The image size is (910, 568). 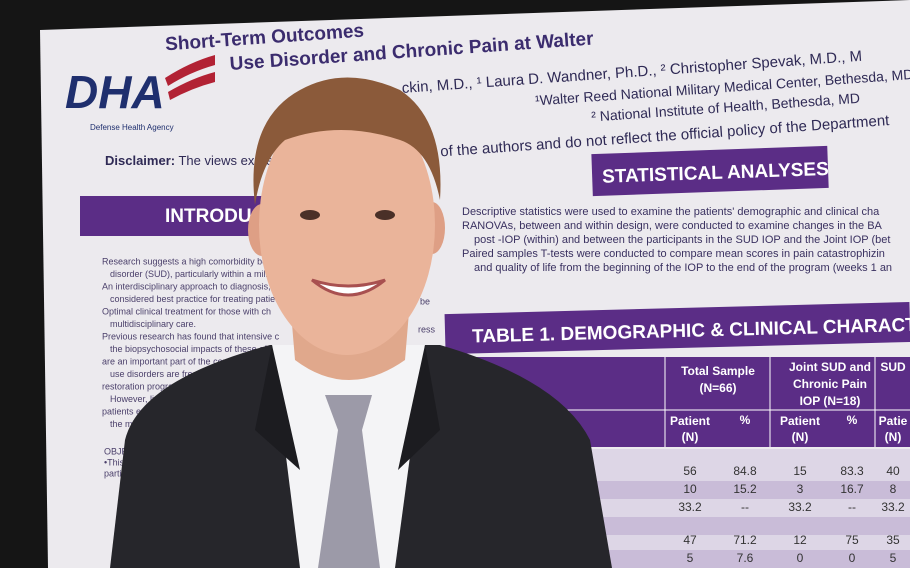 What do you see at coordinates (745, 540) in the screenshot?
I see `table-cell: 71.2` at bounding box center [745, 540].